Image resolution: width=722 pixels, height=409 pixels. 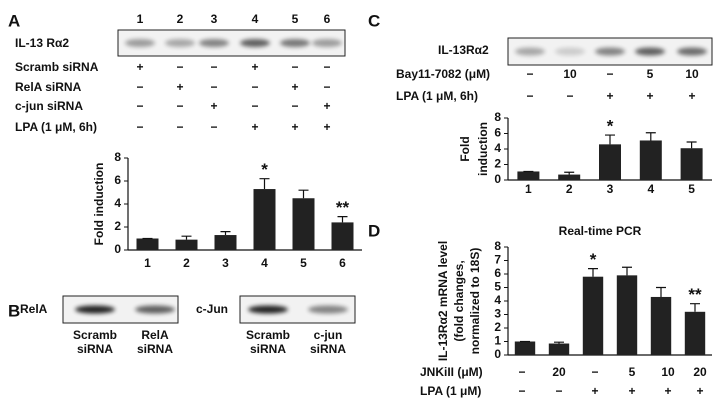 What do you see at coordinates (57, 67) in the screenshot?
I see `treatment-name: Scramb siRNA` at bounding box center [57, 67].